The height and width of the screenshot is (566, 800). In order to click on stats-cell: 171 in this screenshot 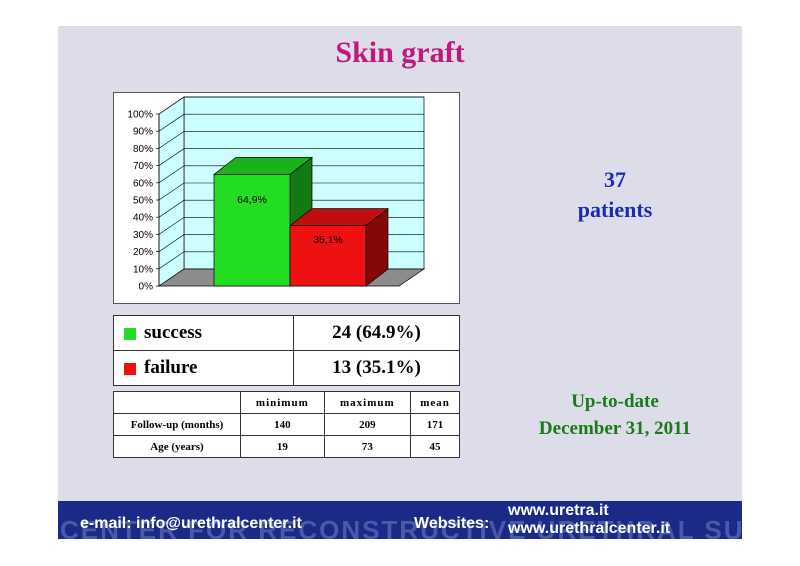, I will do `click(435, 424)`.